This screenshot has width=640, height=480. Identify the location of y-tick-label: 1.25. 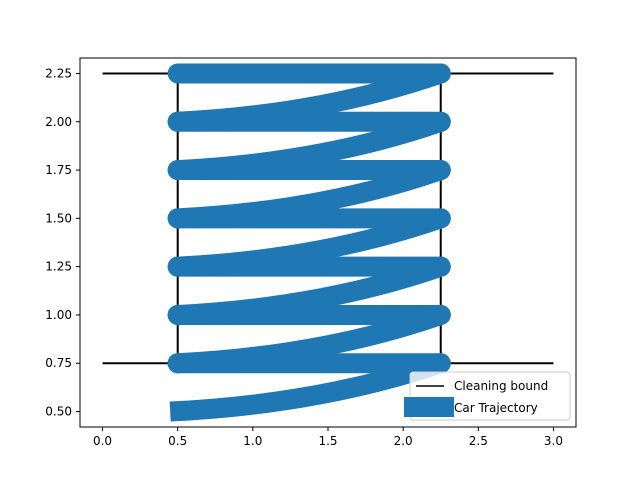
(58, 267).